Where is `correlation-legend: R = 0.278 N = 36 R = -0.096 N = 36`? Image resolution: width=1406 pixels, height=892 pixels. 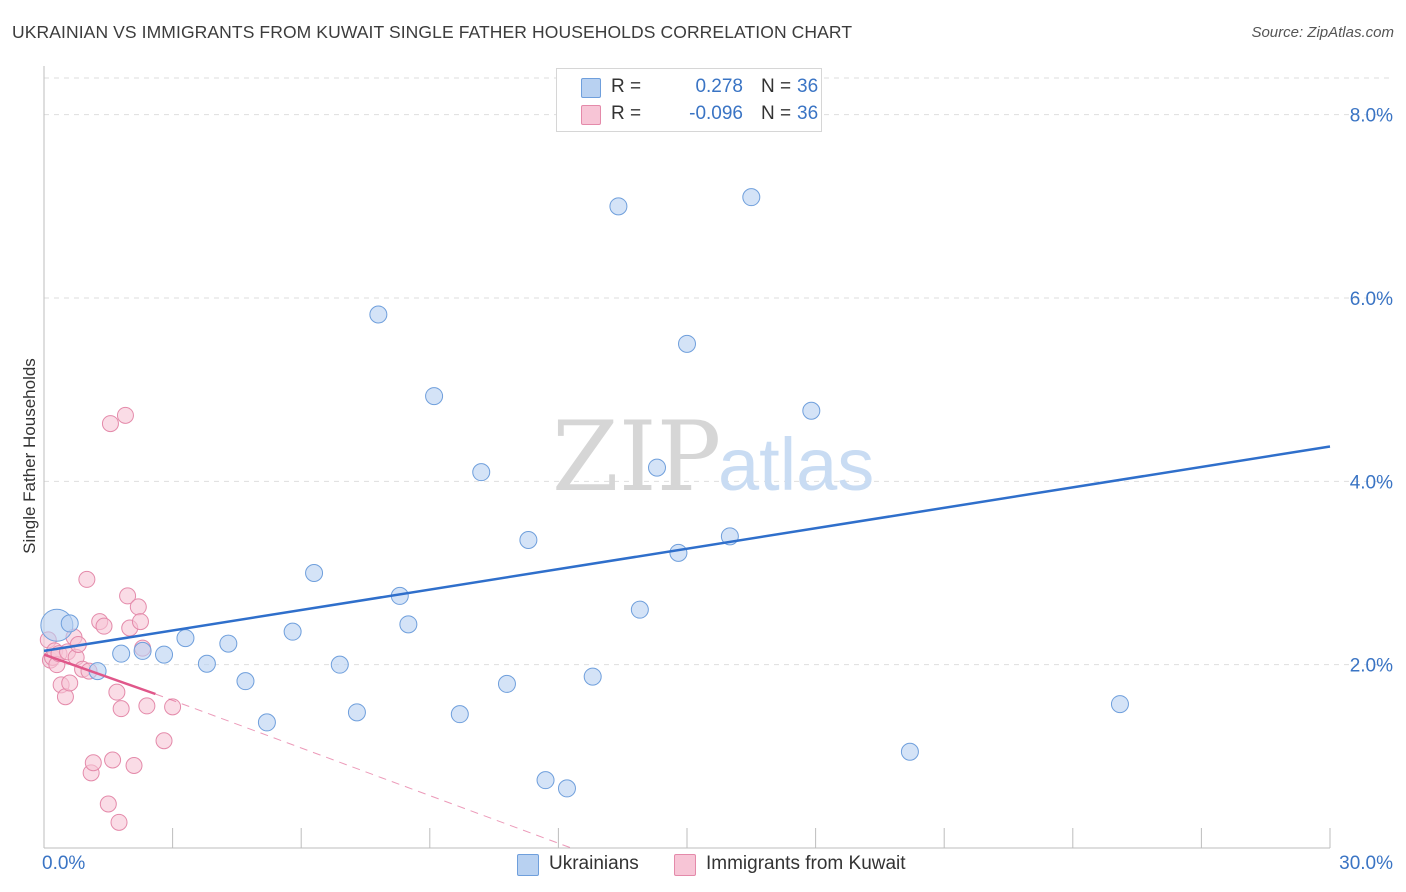
correlation-legend: R = 0.278 N = 36 R = -0.096 N = 36 is located at coordinates (689, 100).